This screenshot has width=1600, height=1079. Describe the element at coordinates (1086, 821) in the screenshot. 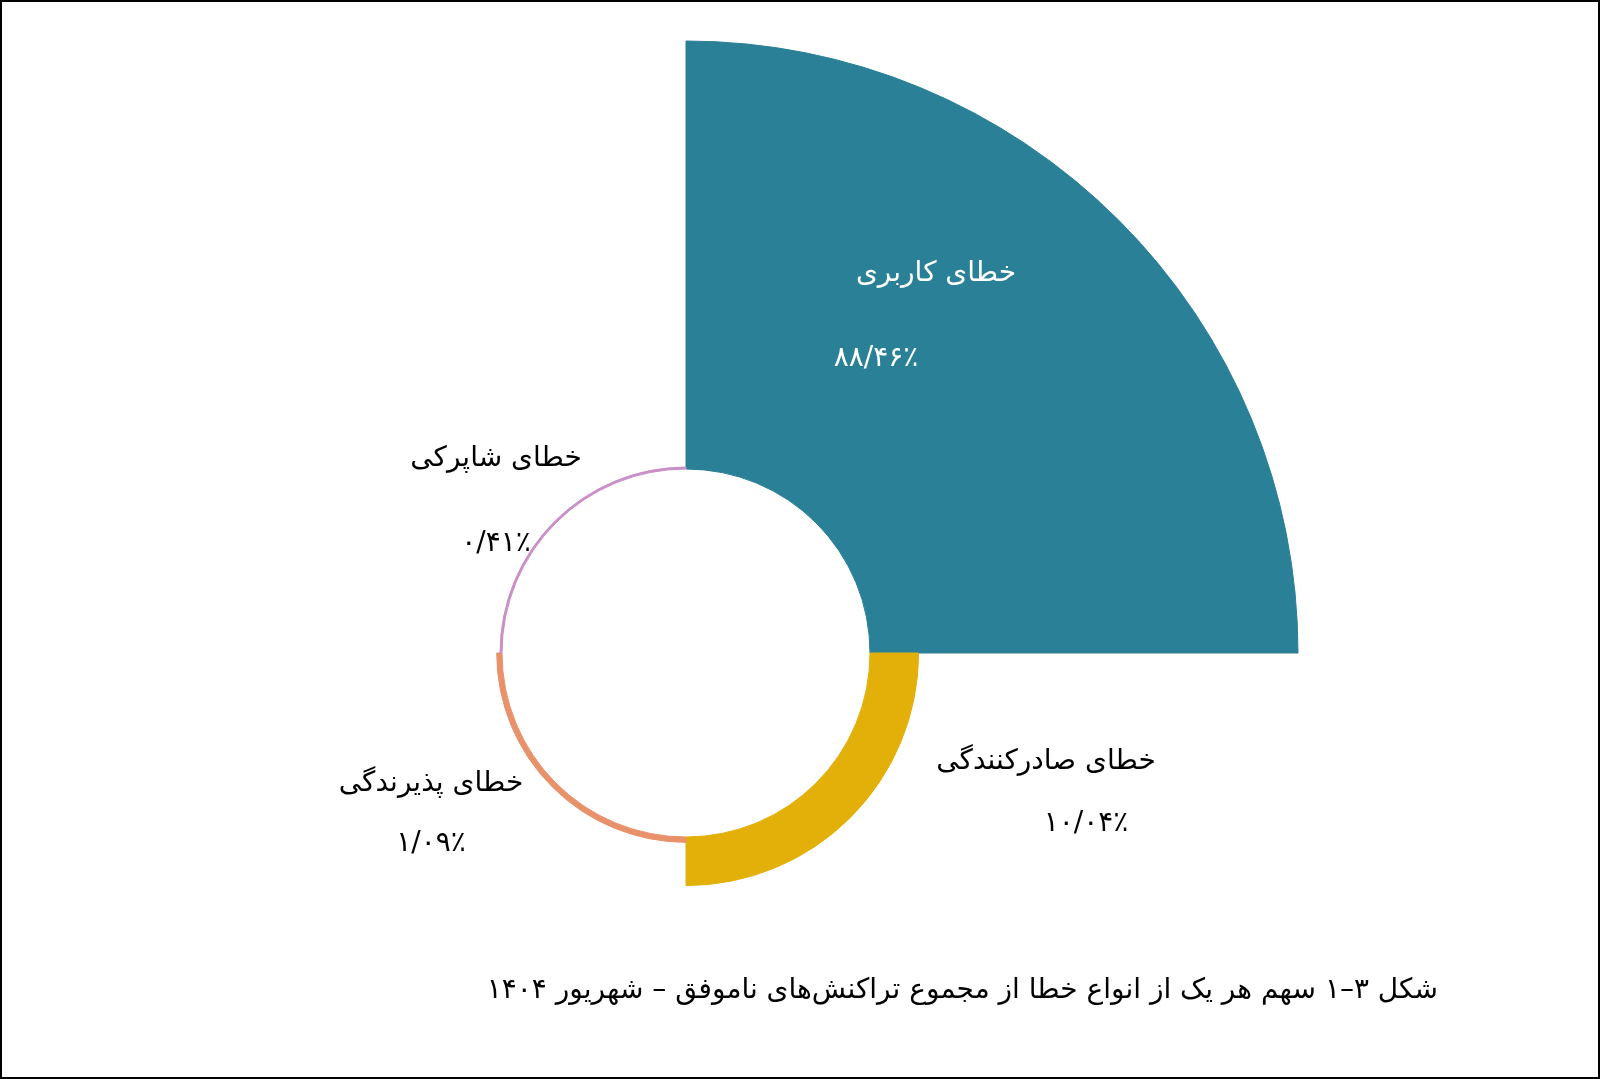

I see `data-label: ۱۰/۰۴٪` at that location.